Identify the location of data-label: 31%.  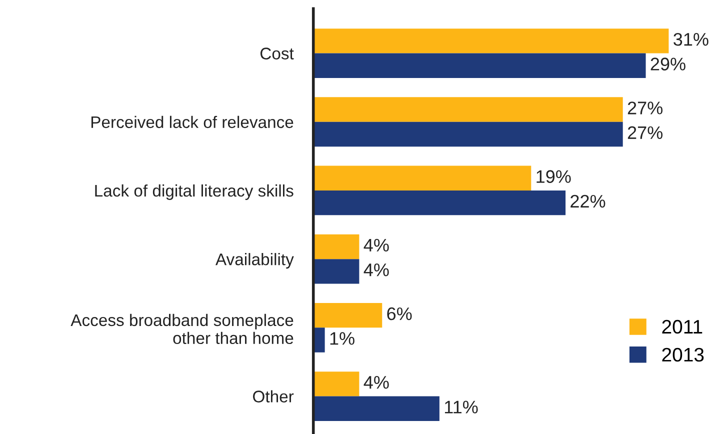
(691, 39).